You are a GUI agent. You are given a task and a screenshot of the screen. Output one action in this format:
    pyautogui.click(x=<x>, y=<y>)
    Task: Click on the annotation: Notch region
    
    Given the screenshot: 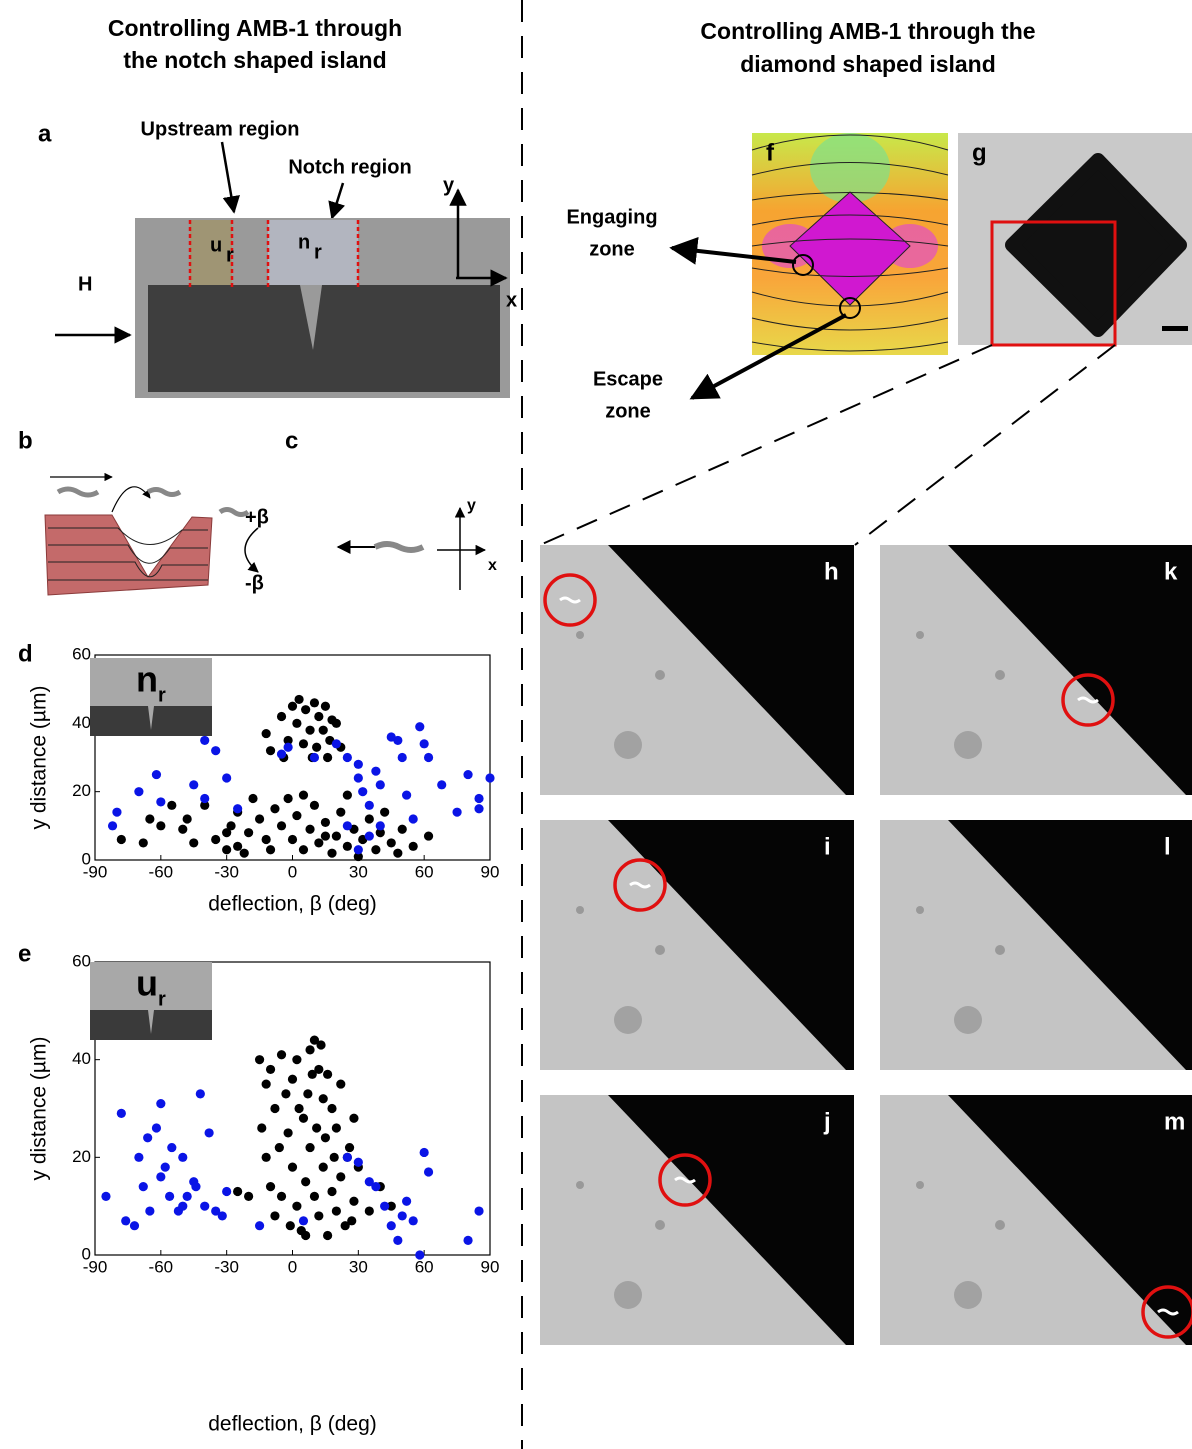 What is the action you would take?
    pyautogui.click(x=349, y=167)
    